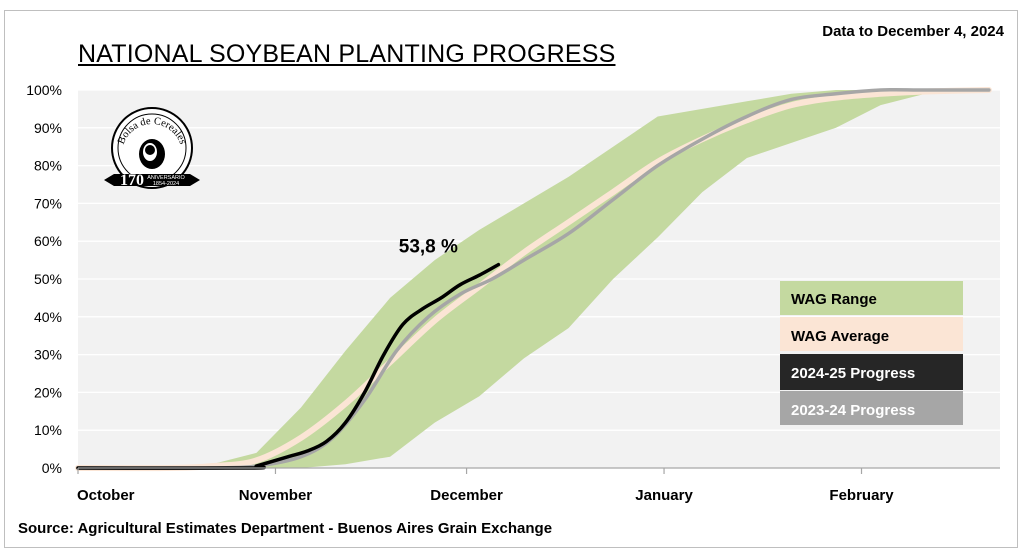 The height and width of the screenshot is (552, 1024). I want to click on x-tick-label-december: December, so click(466, 495).